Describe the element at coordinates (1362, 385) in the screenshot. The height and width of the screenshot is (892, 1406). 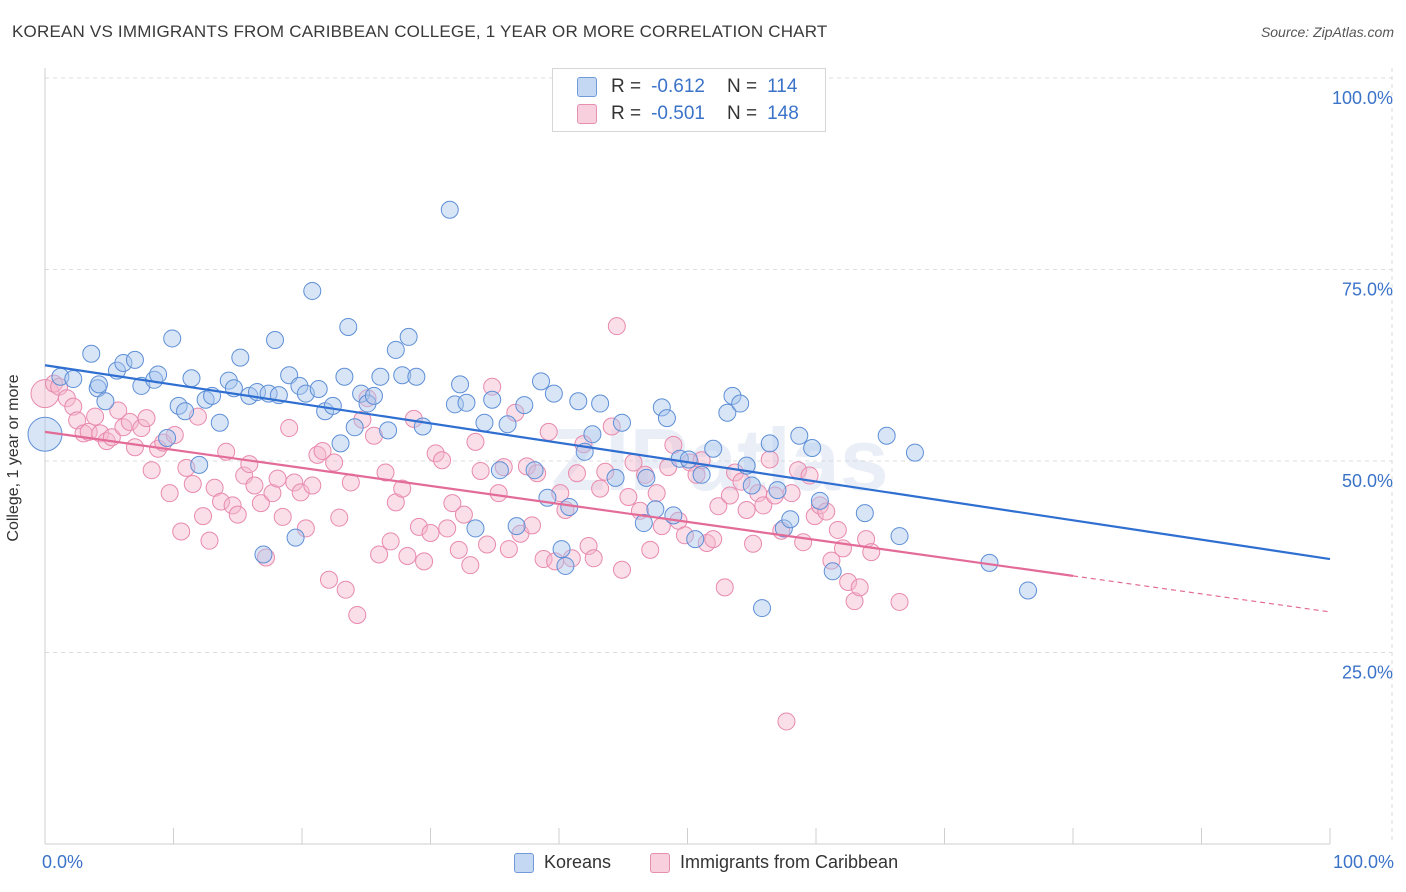
I see `tick-labels: 100.0% 75.0% 50.0% 25.0%` at that location.